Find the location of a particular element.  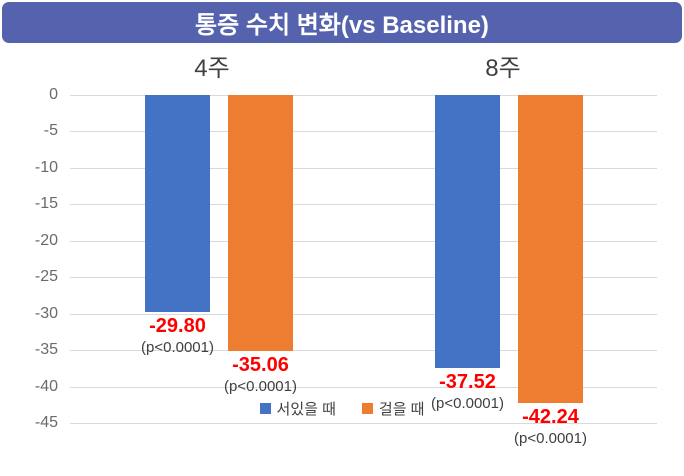

p-value-label-walking-week4: (p<0.0001) is located at coordinates (260, 386).